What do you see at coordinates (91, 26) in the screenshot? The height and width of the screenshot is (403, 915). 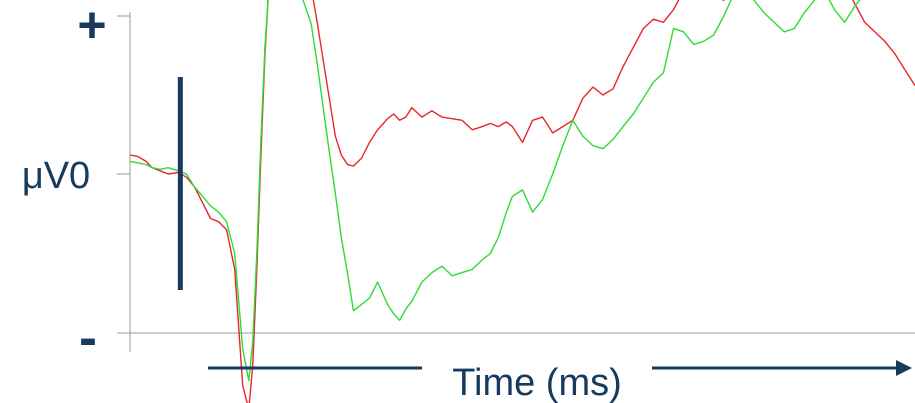 I see `y-max-label: +` at bounding box center [91, 26].